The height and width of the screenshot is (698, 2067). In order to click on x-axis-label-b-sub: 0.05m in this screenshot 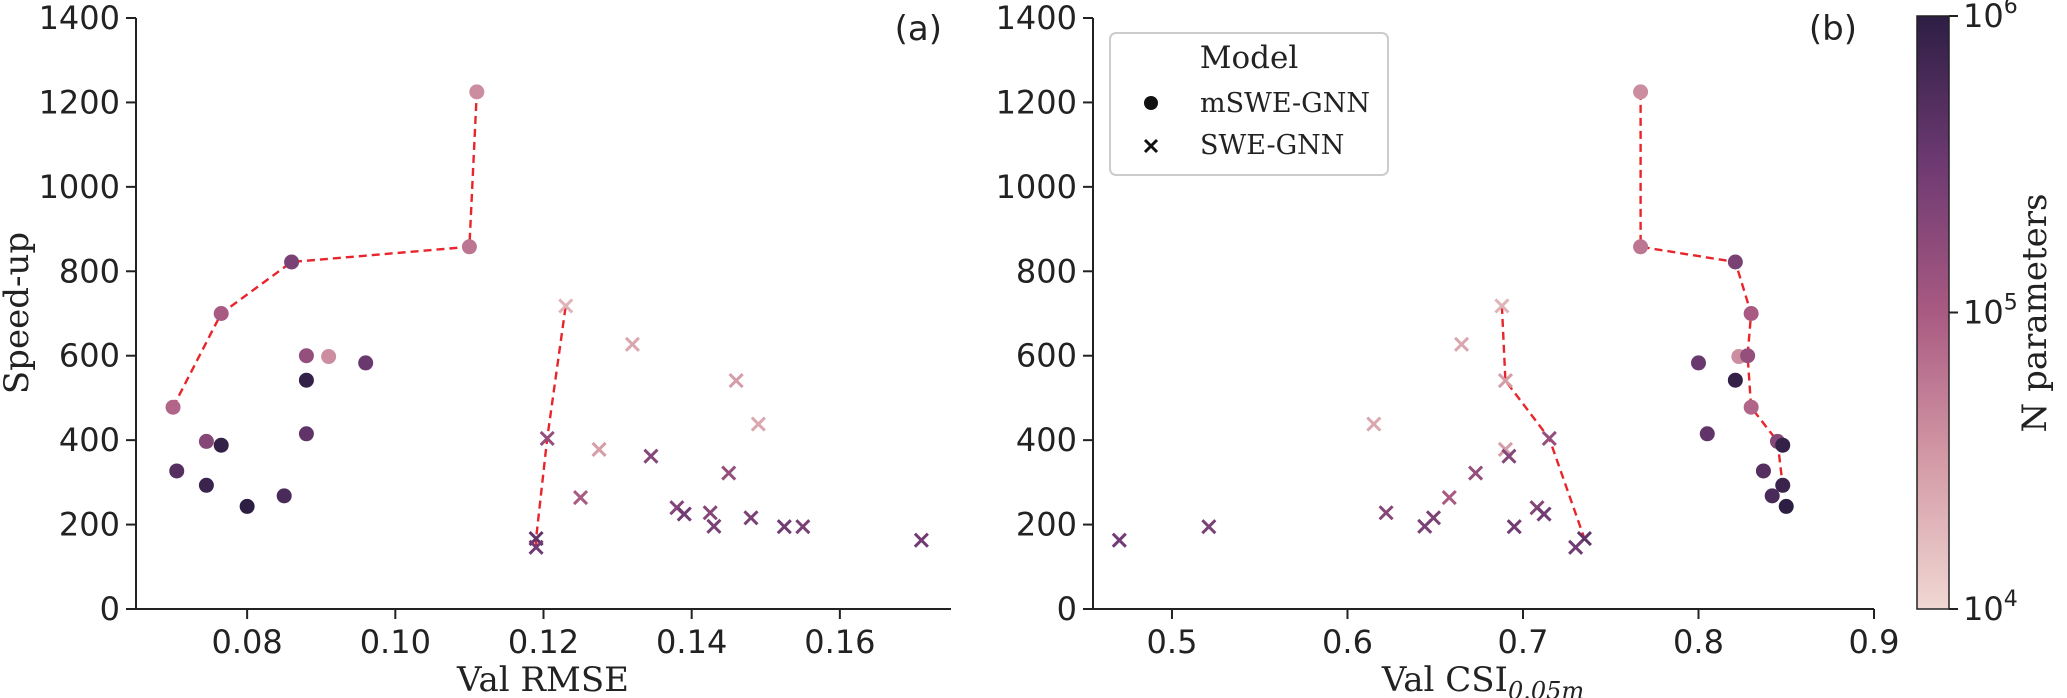, I will do `click(1546, 687)`.